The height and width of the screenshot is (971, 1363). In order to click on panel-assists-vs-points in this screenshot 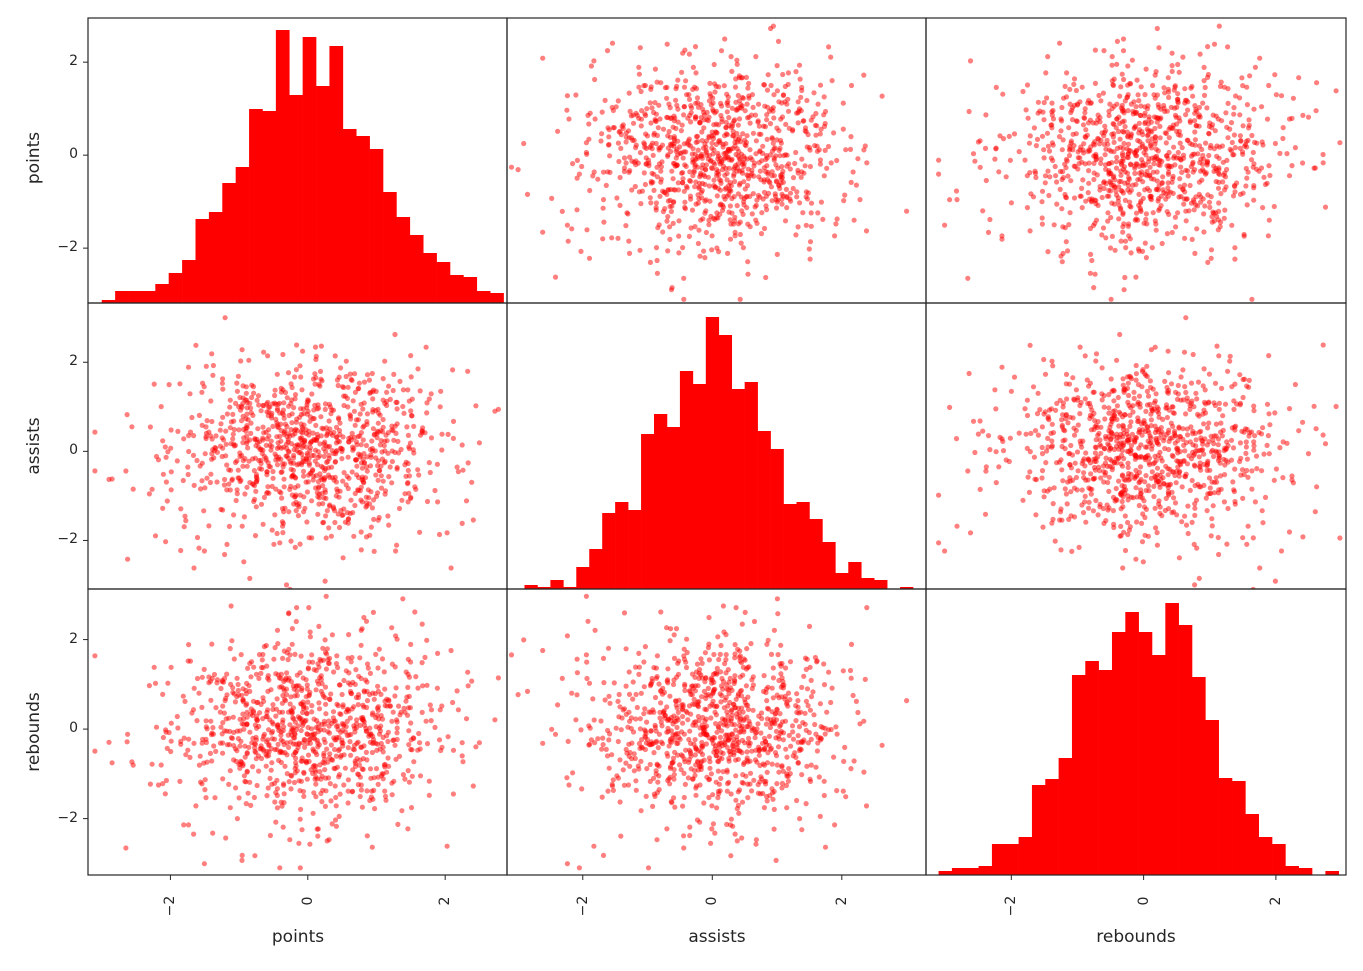, I will do `click(302, 447)`.